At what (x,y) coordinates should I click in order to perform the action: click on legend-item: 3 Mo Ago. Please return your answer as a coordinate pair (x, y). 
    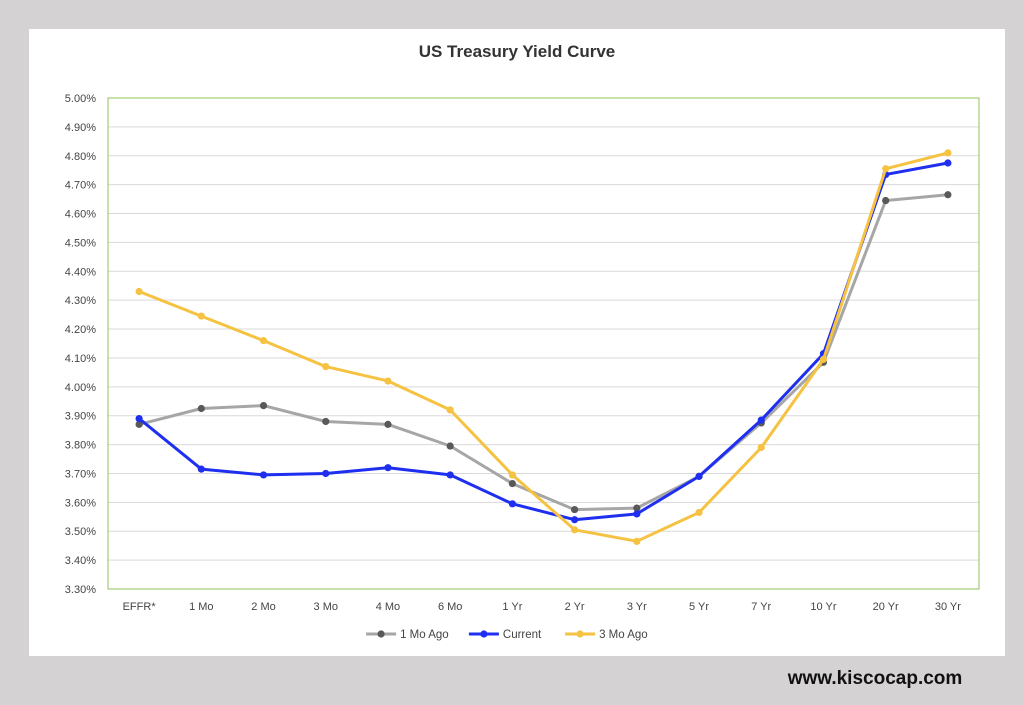
    Looking at the image, I should click on (606, 635).